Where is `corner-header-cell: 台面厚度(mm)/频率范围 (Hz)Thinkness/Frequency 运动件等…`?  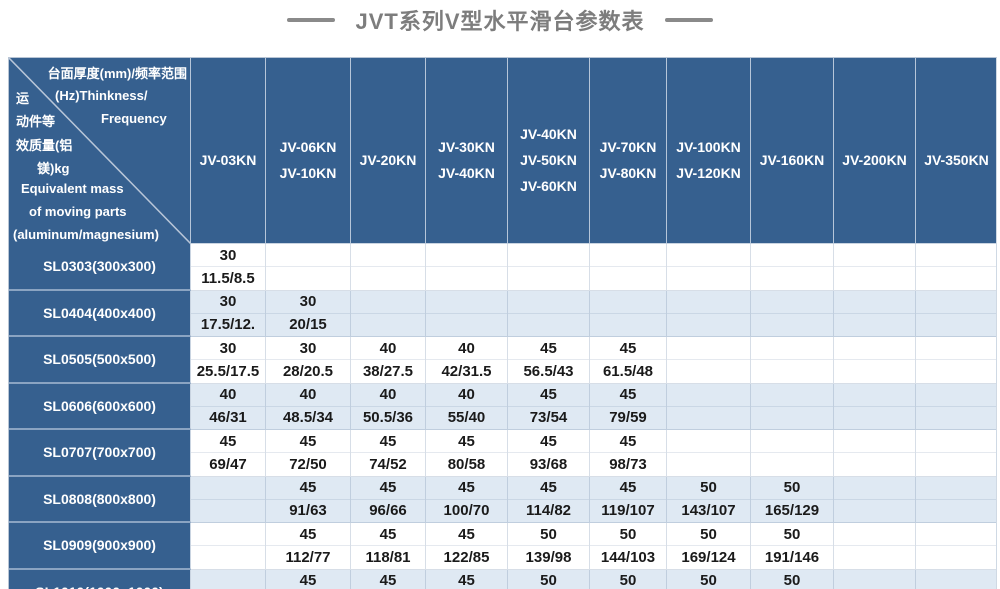 corner-header-cell: 台面厚度(mm)/频率范围 (Hz)Thinkness/Frequency 运动件等… is located at coordinates (100, 151).